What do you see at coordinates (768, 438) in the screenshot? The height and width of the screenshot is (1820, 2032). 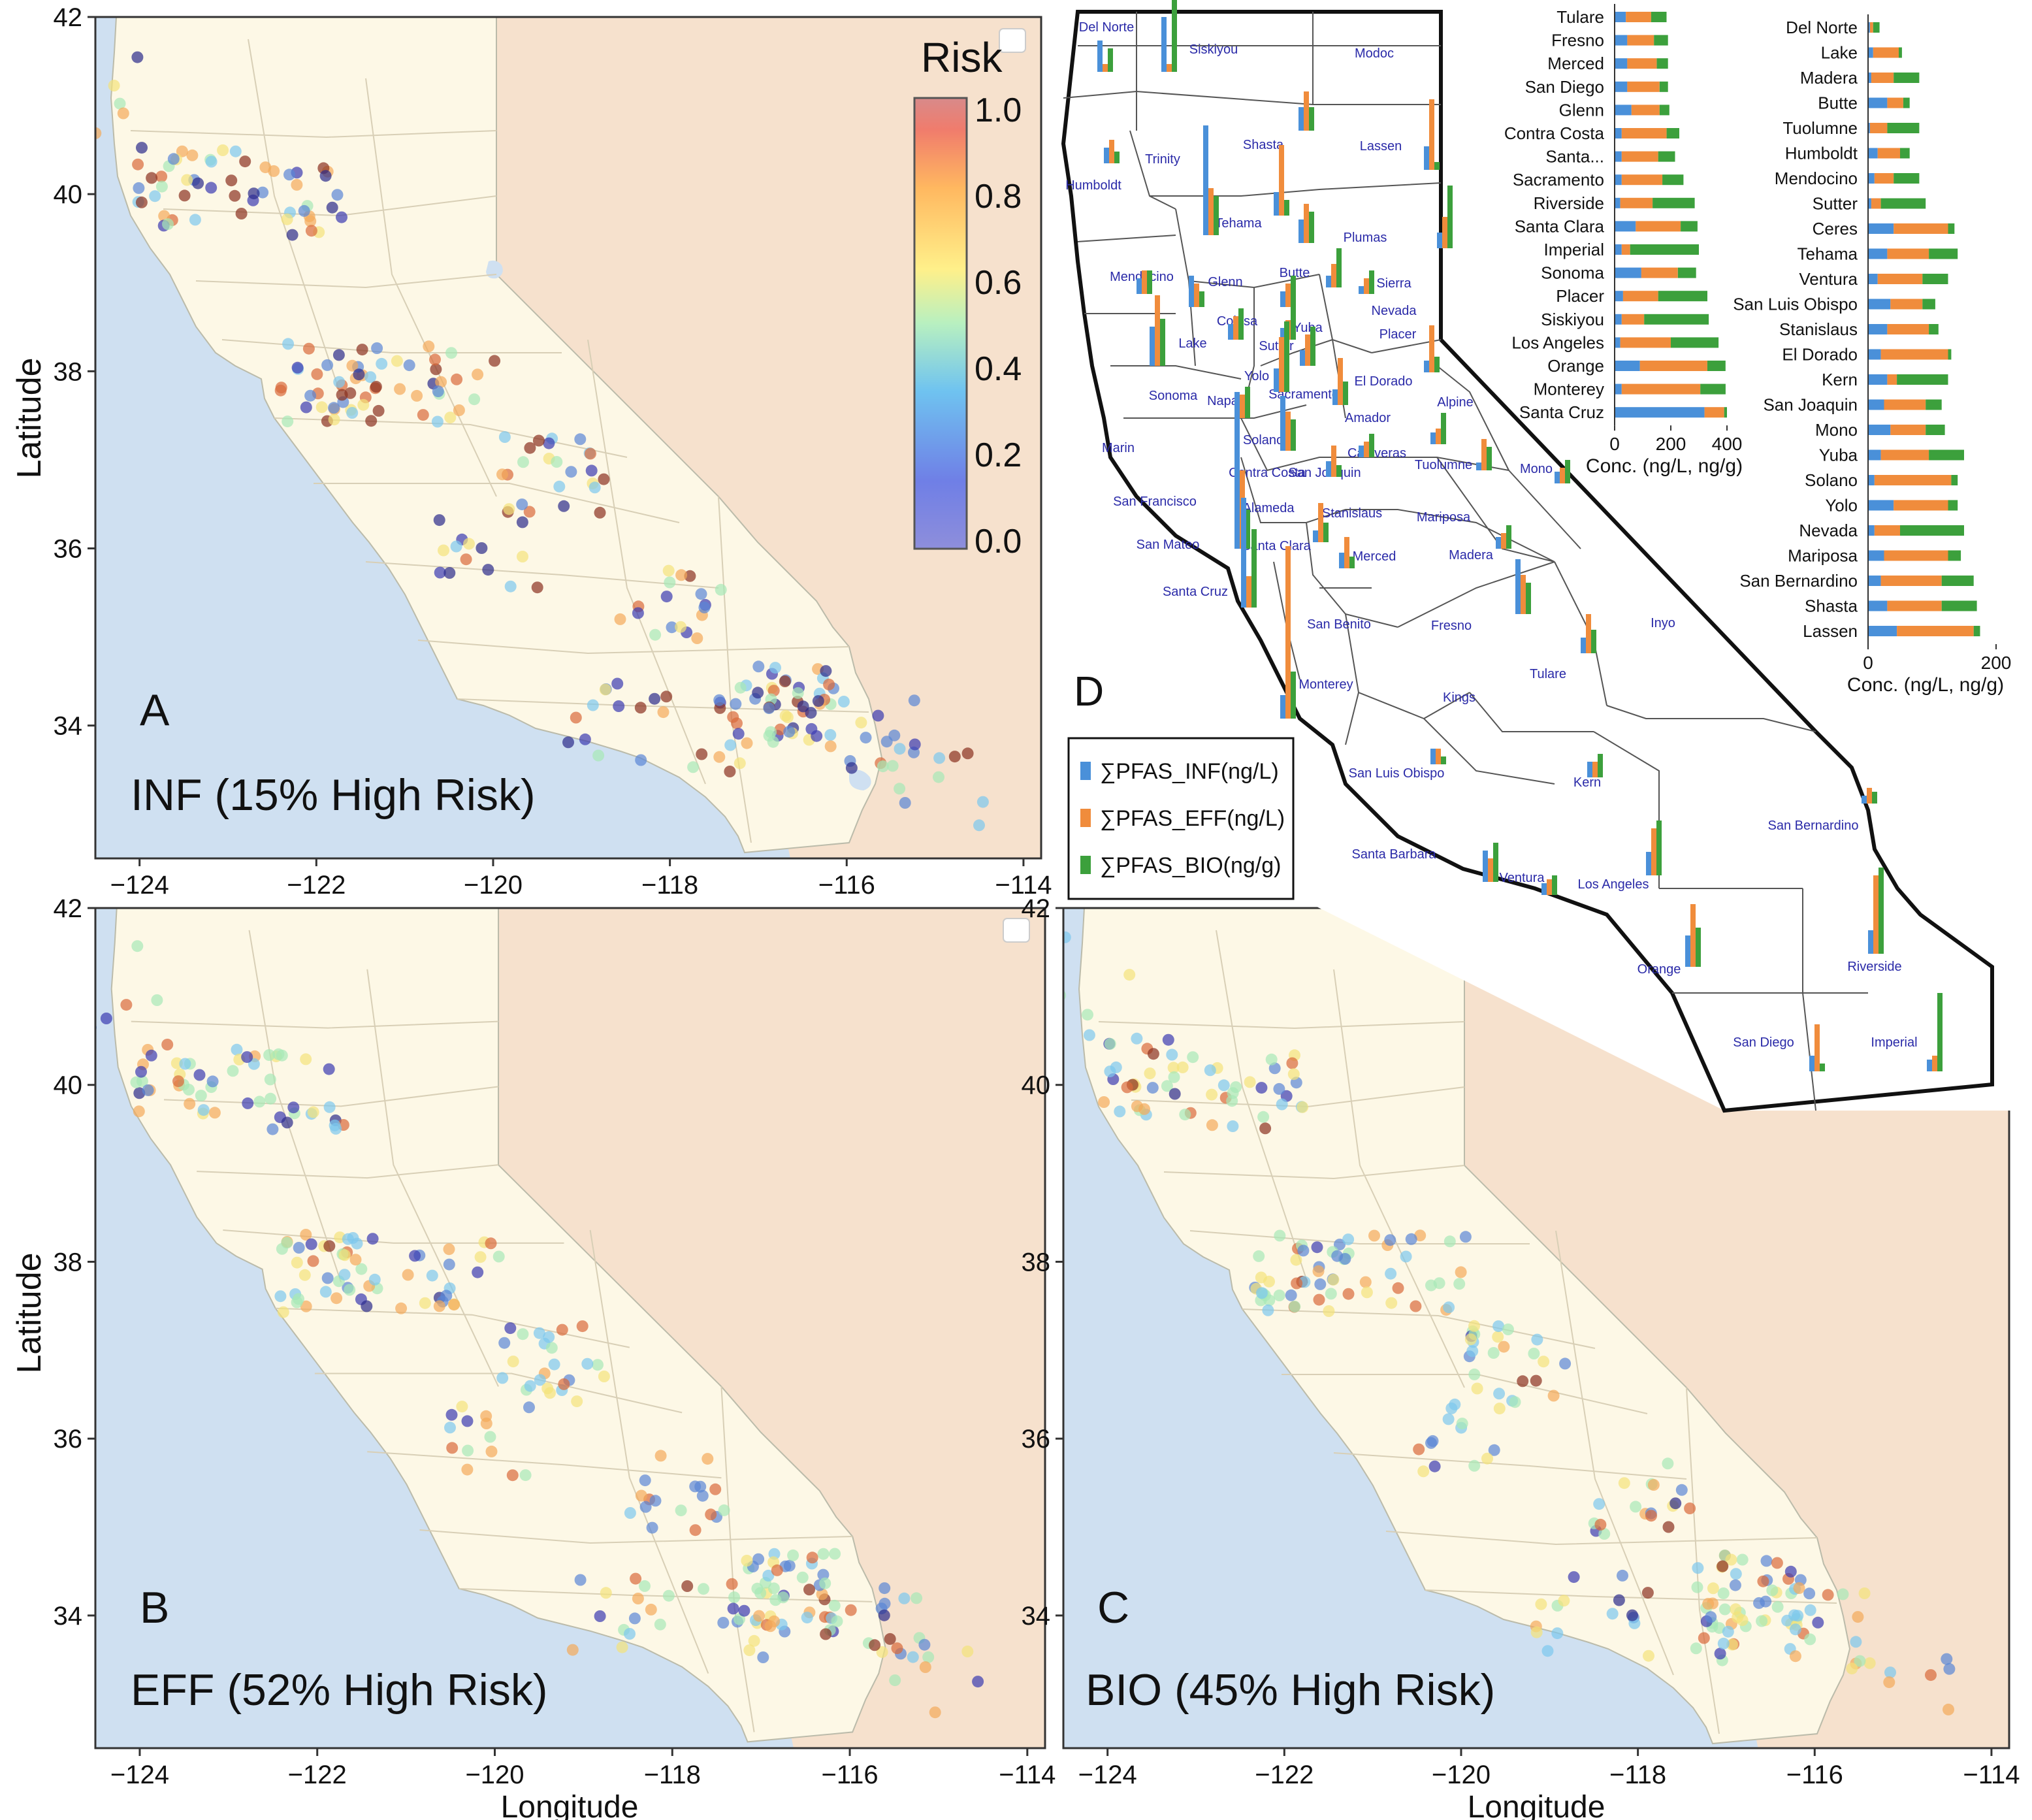 I see `neighbor-states` at bounding box center [768, 438].